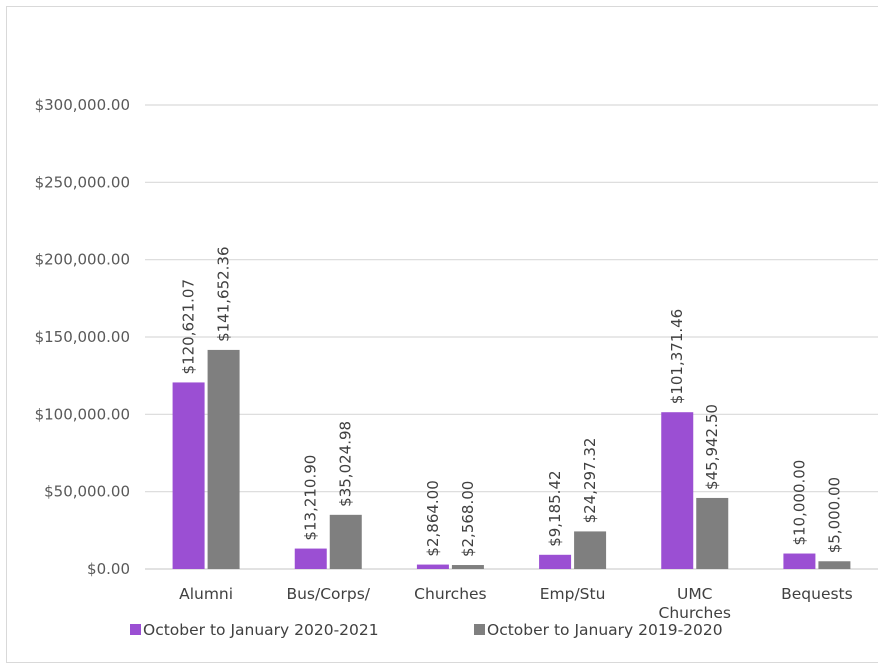 This screenshot has height=665, width=878. I want to click on data-label: $5,000.00, so click(834, 515).